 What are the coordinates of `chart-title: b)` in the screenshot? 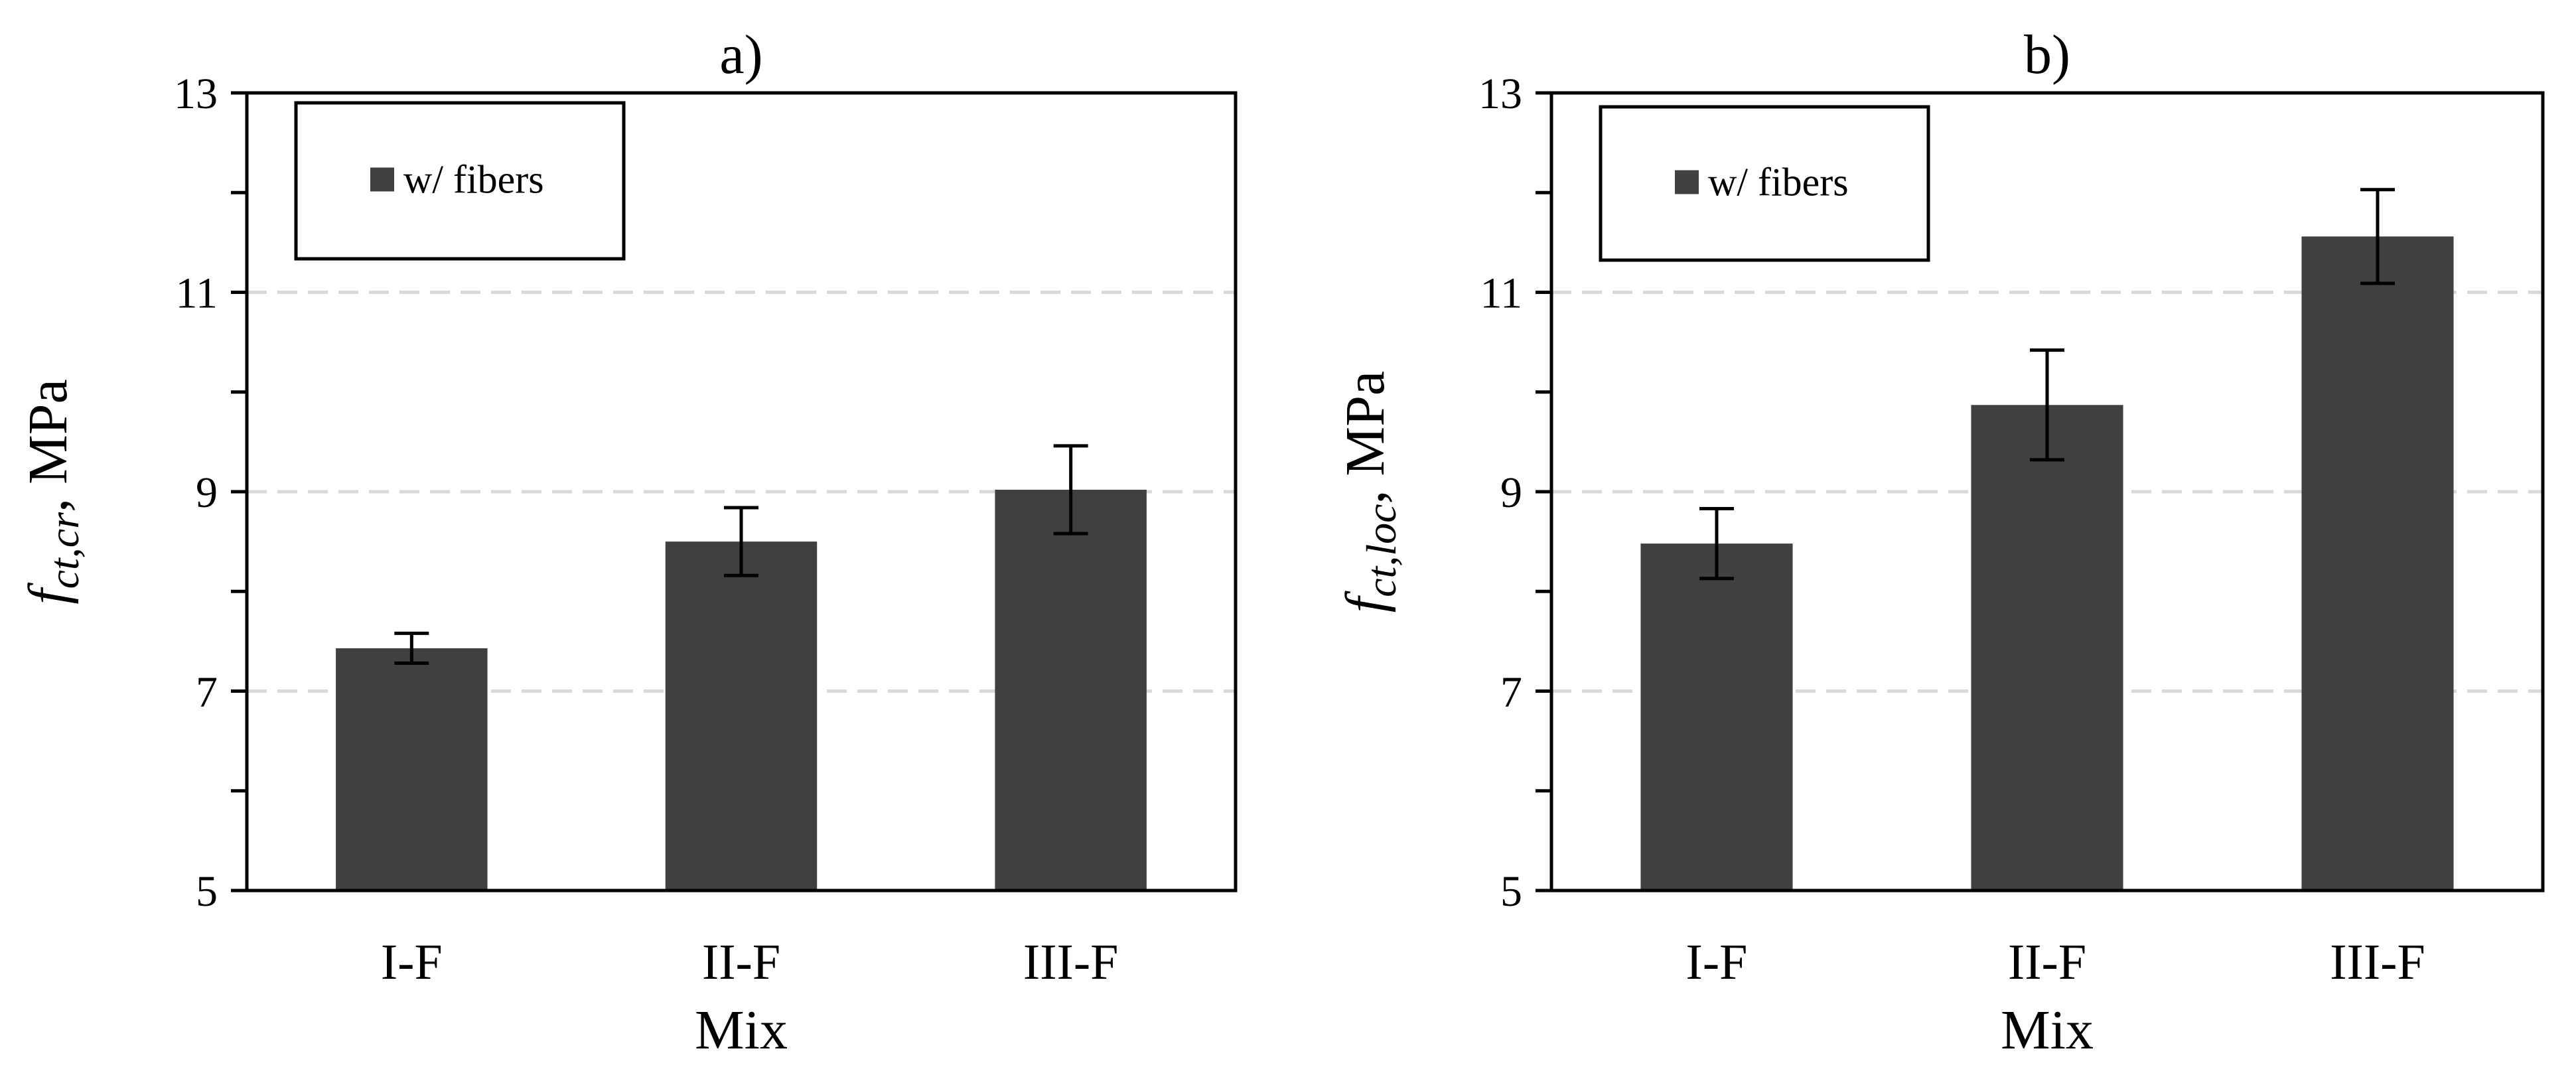 It's located at (2047, 55).